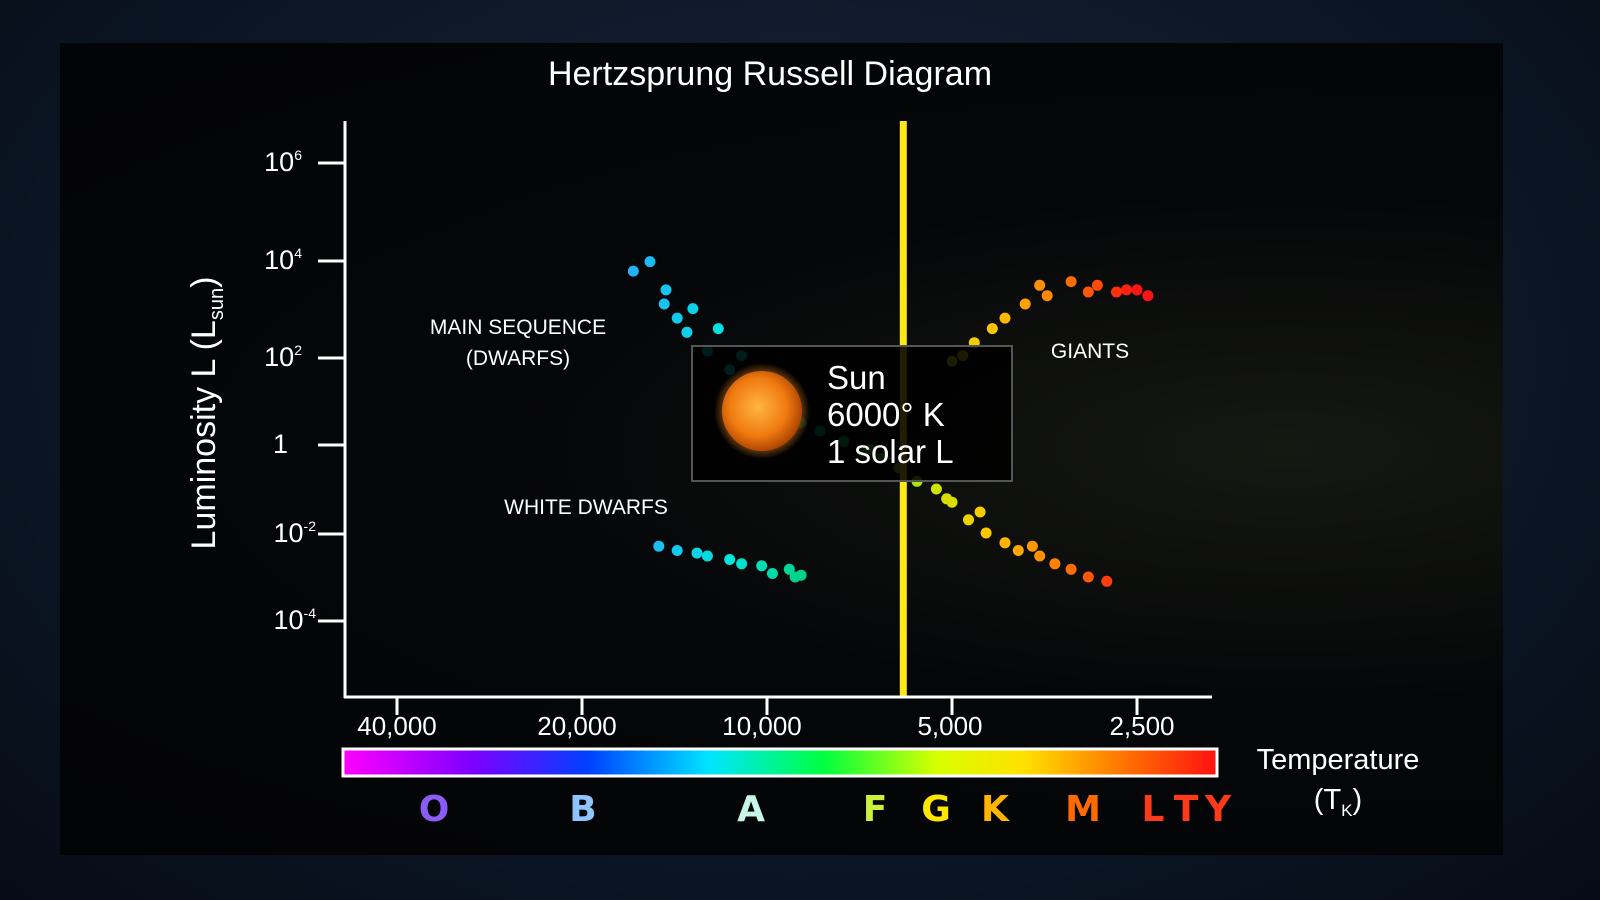  Describe the element at coordinates (762, 411) in the screenshot. I see `sun-icon` at that location.